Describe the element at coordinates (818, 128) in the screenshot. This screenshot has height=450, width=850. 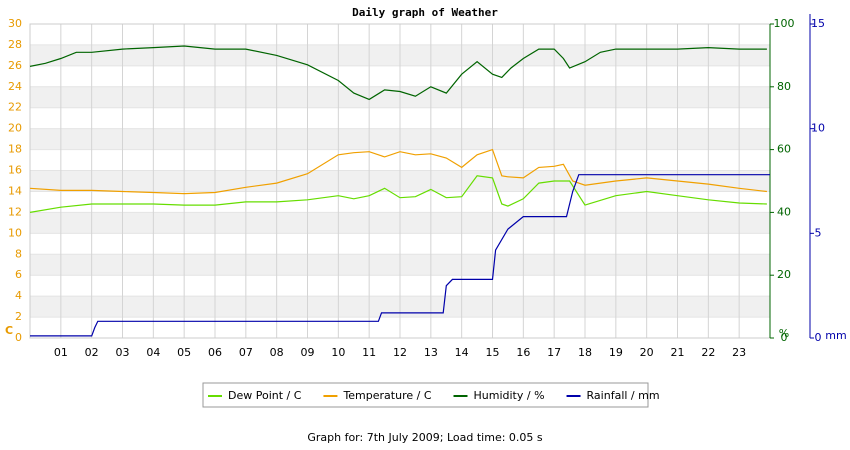
I see `y3-tick-label: 10` at that location.